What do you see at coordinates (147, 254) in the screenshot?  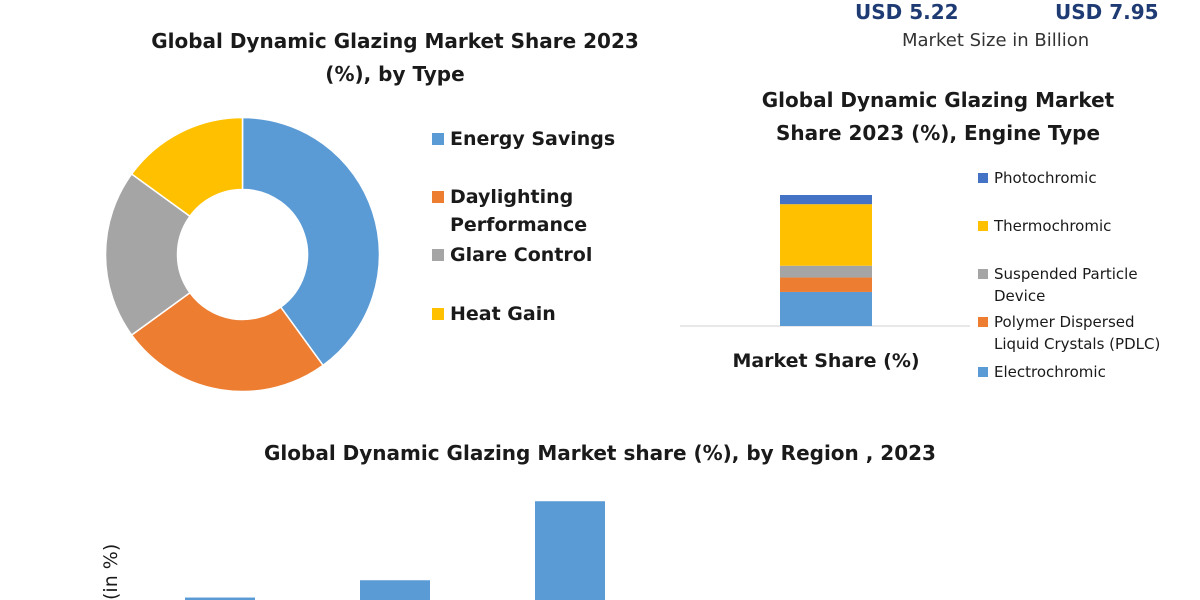 I see `donut-slice-glare-control` at bounding box center [147, 254].